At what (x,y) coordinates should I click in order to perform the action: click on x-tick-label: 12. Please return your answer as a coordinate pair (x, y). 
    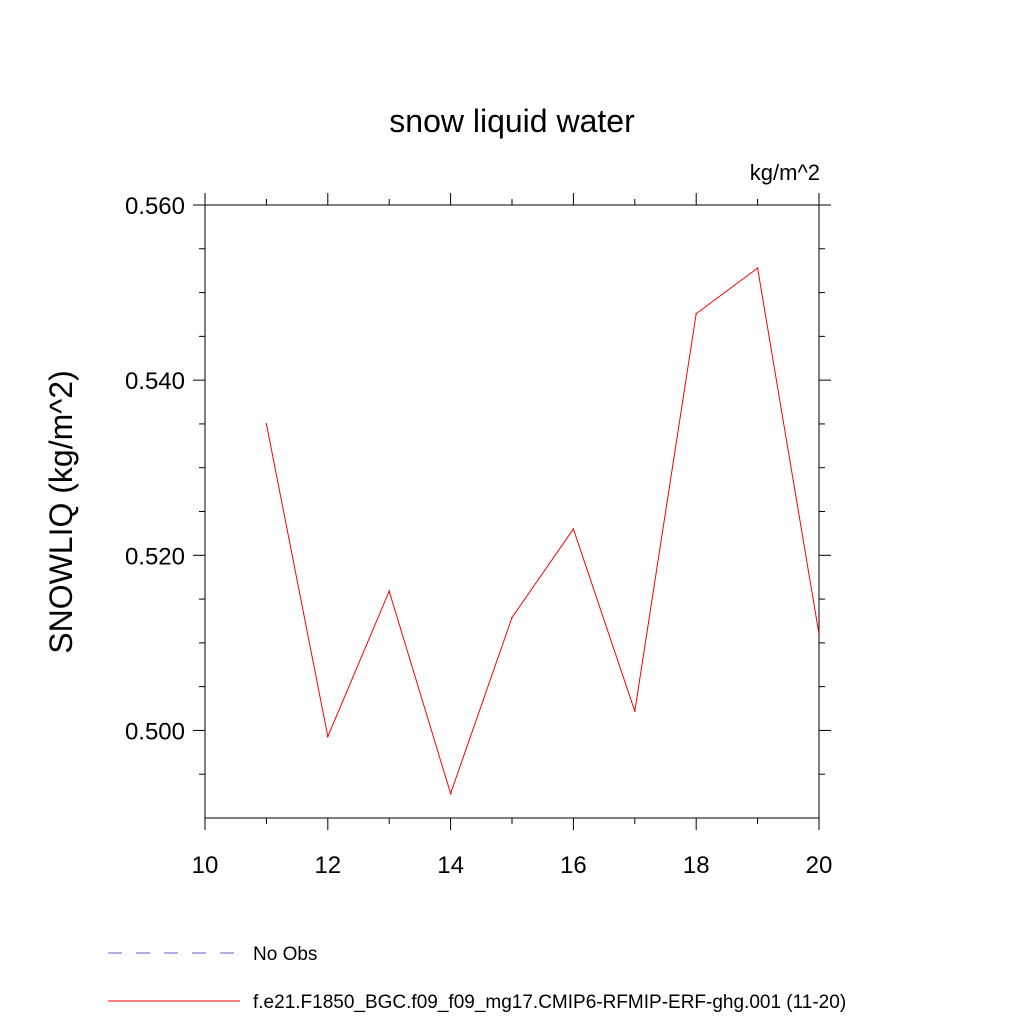
    Looking at the image, I should click on (327, 865).